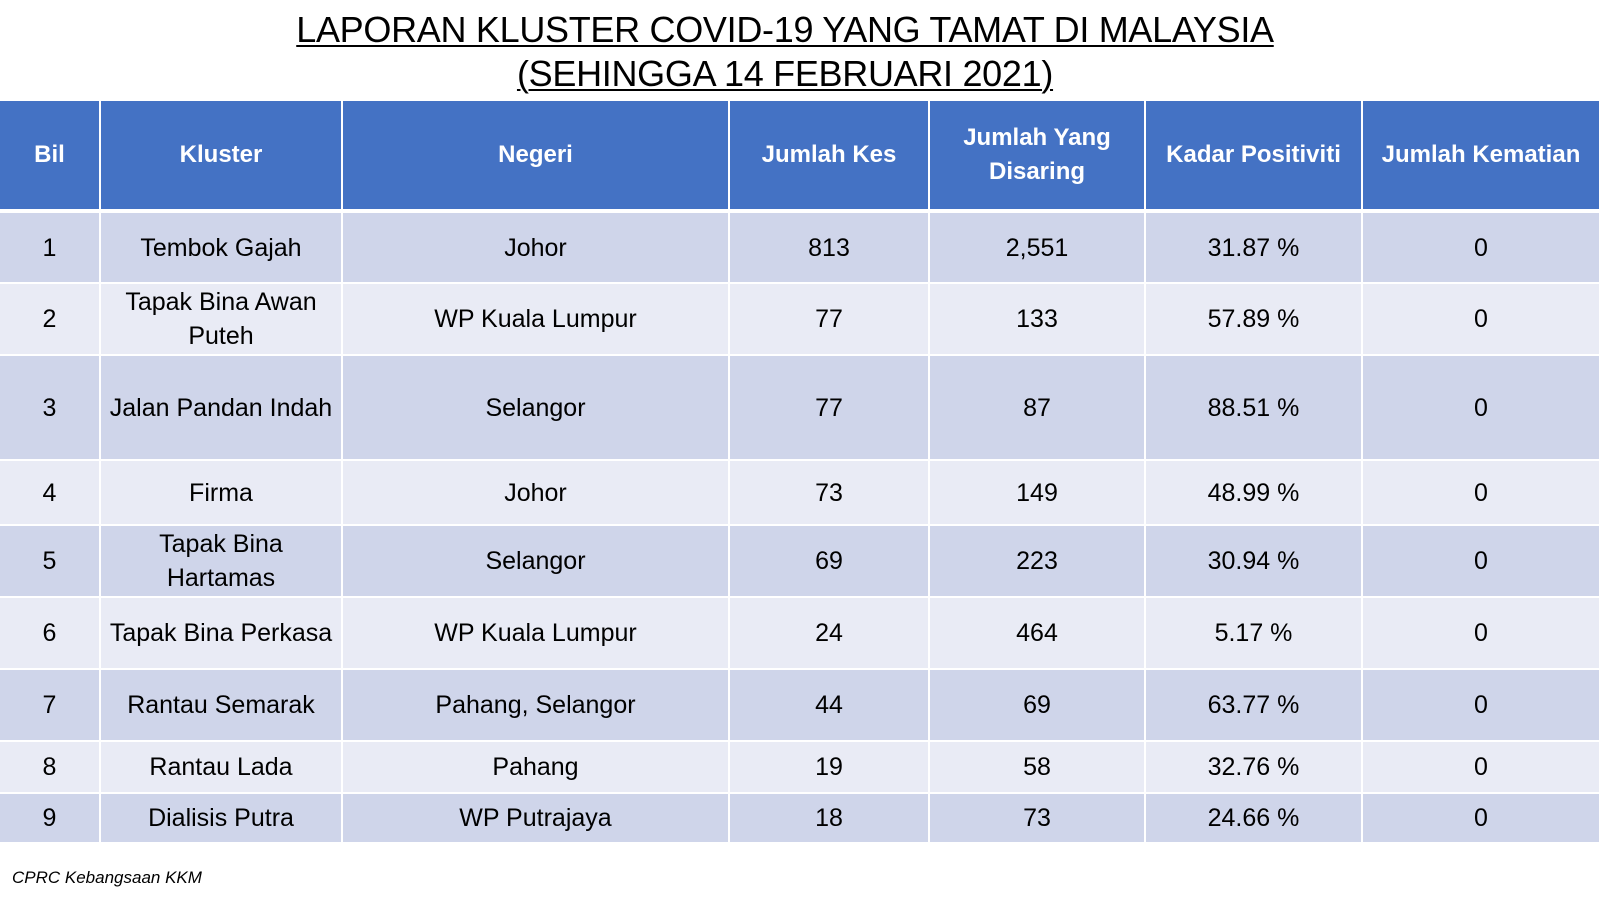  I want to click on cell-kluster: Tembok Gajah, so click(221, 247).